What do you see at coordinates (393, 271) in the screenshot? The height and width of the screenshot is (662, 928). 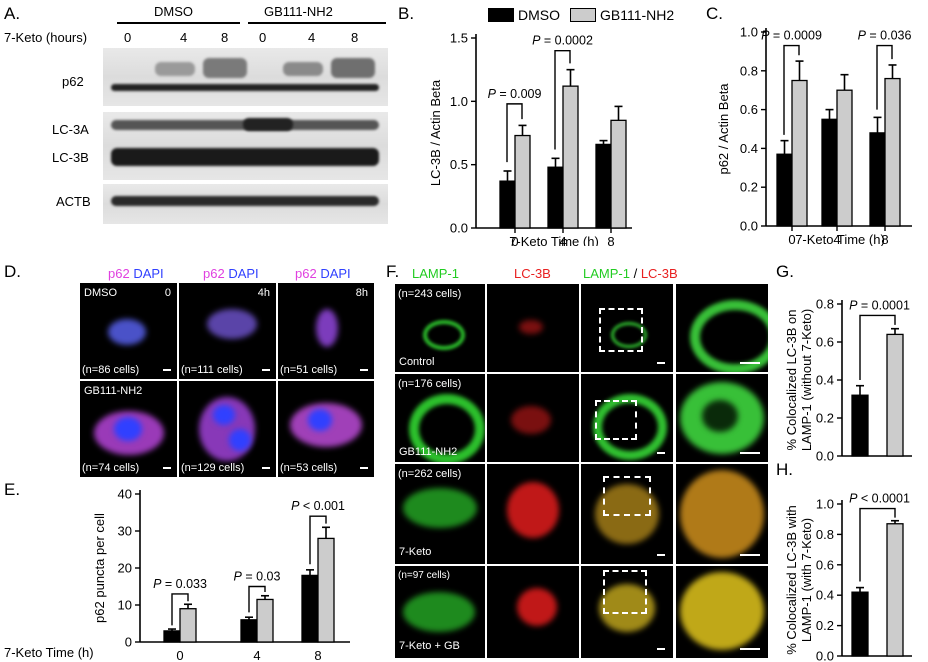 I see `panel-letter-f: F.` at bounding box center [393, 271].